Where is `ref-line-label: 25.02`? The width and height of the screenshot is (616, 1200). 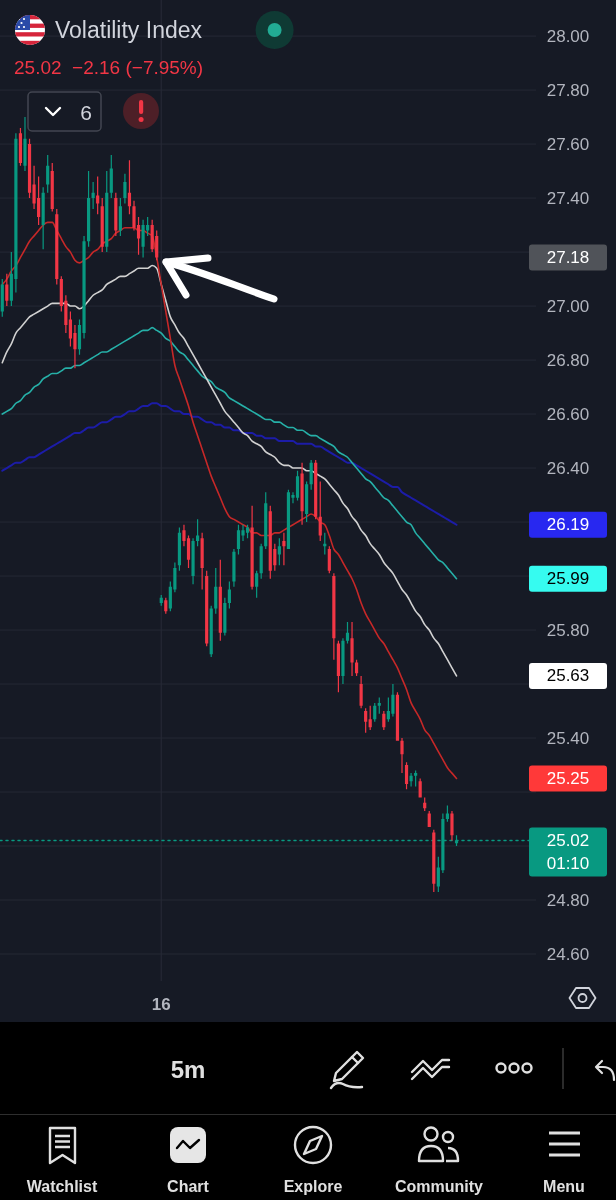 ref-line-label: 25.02 is located at coordinates (568, 841).